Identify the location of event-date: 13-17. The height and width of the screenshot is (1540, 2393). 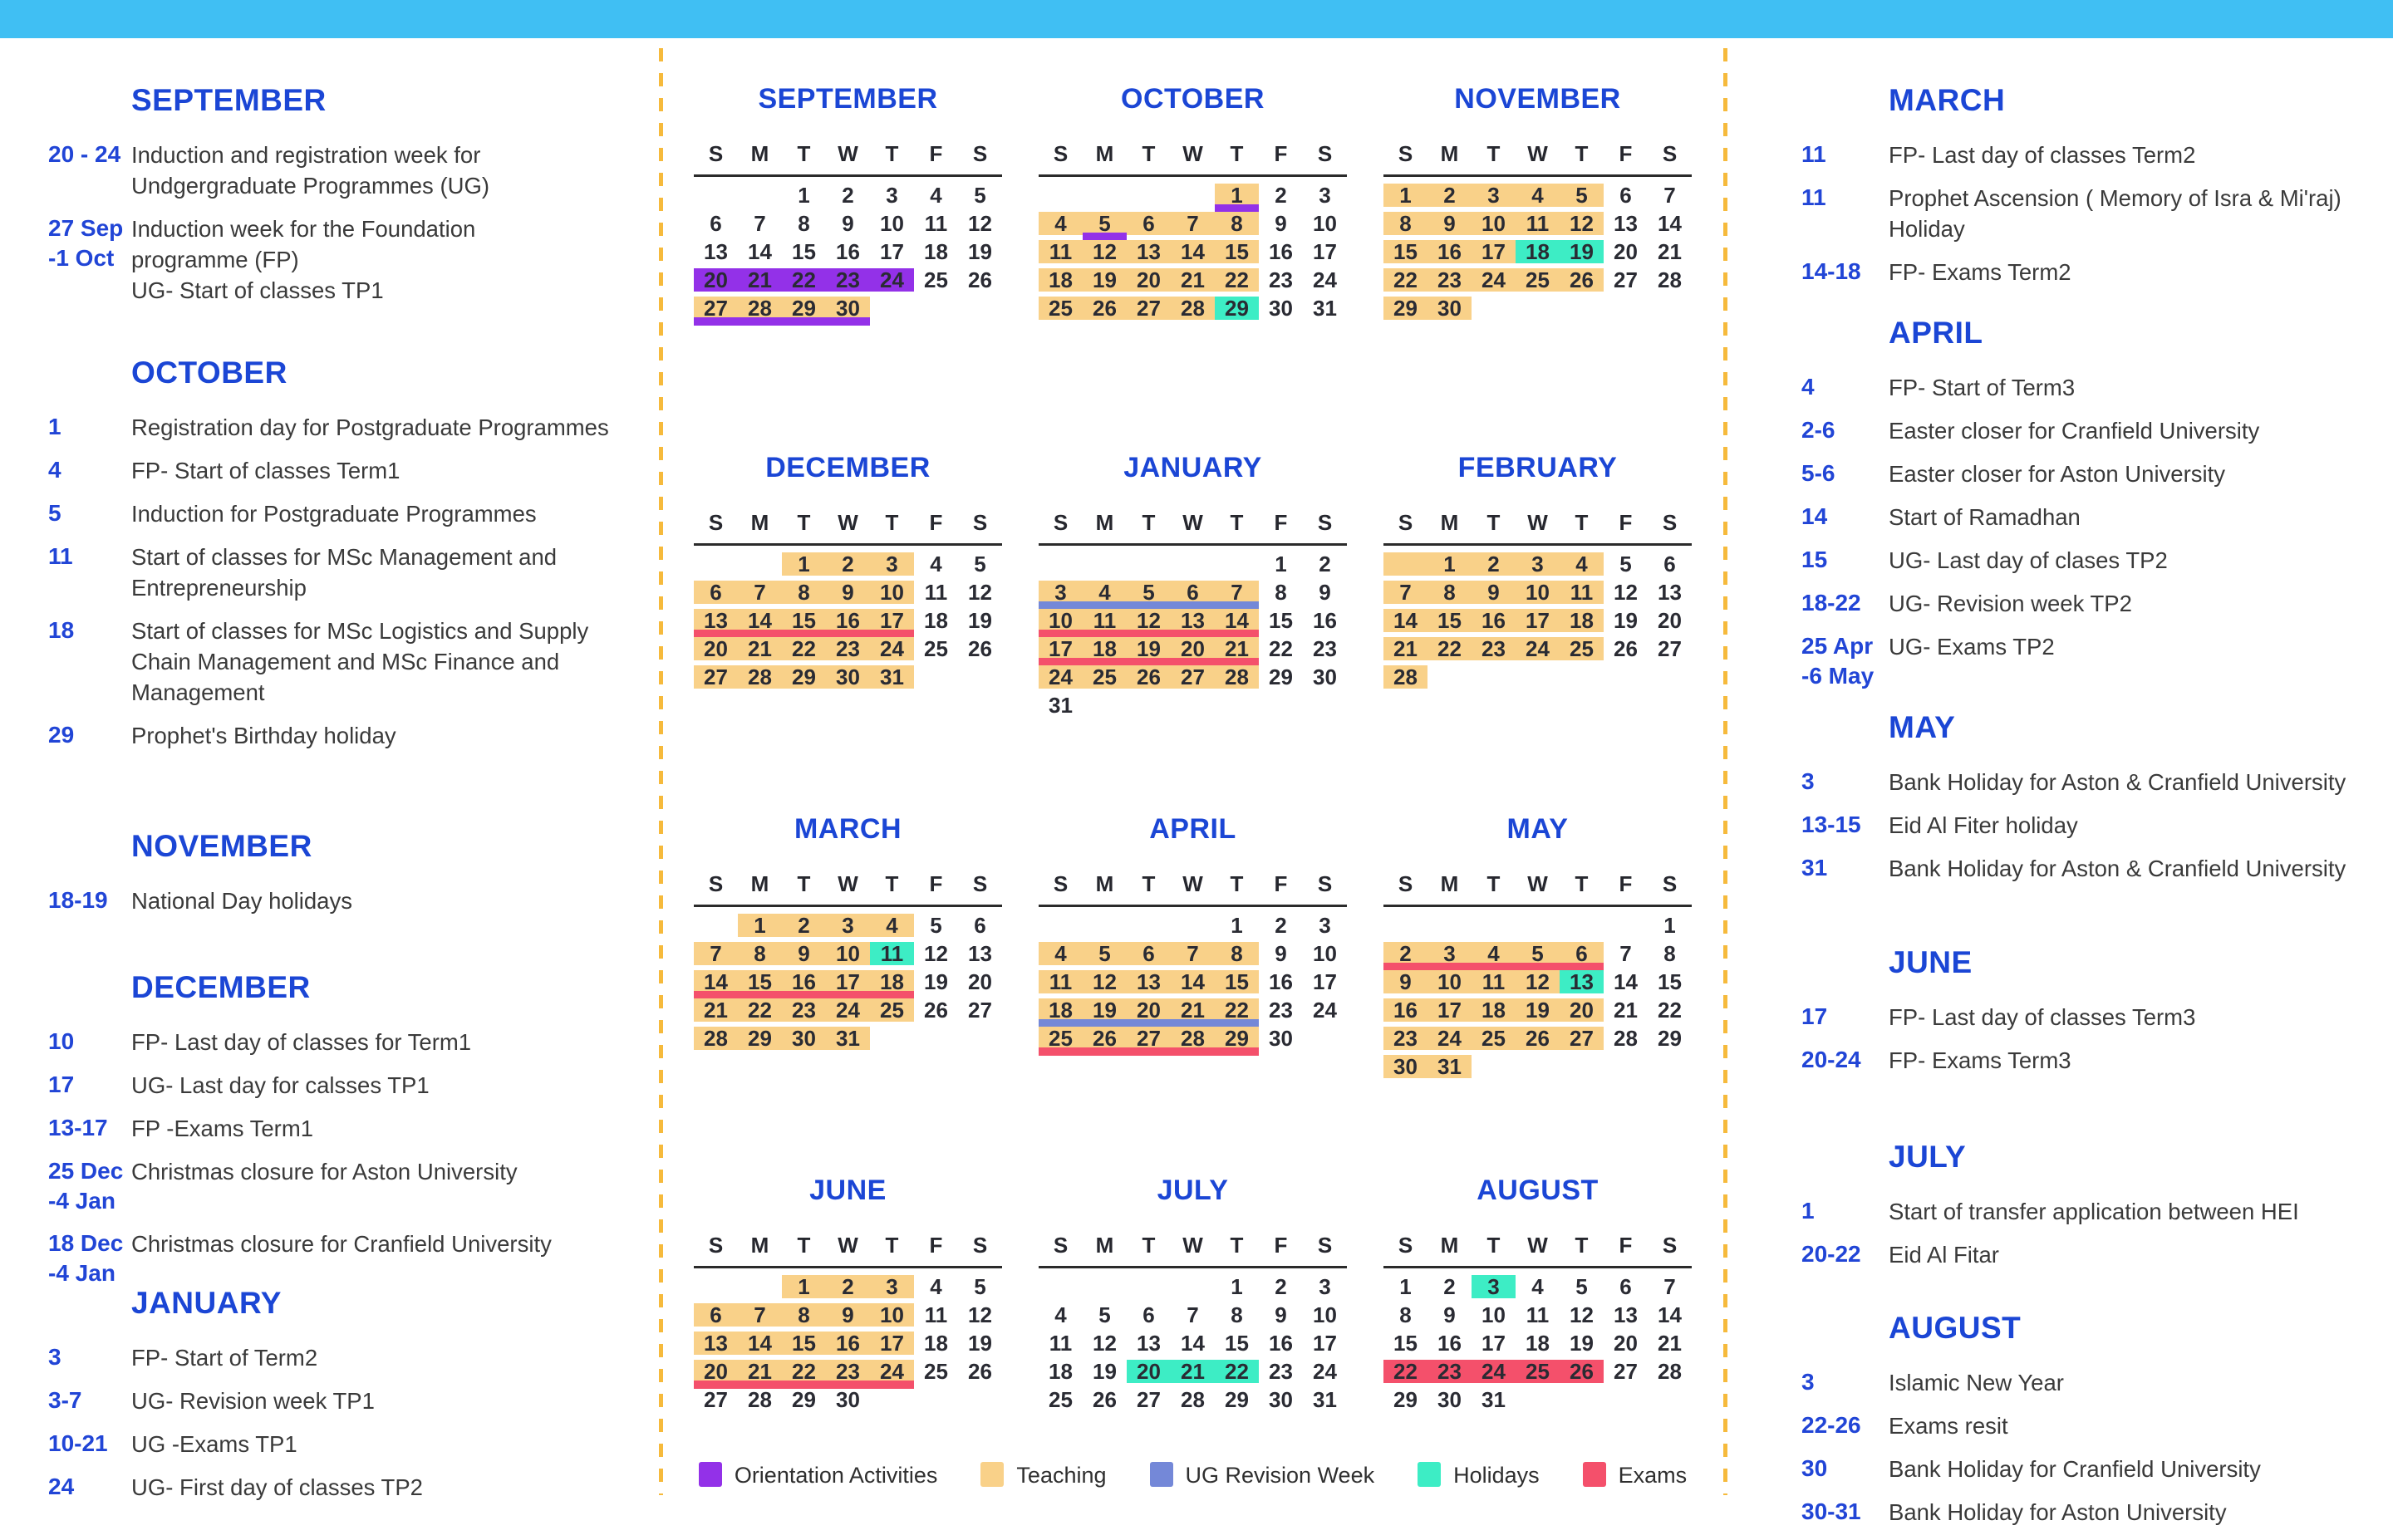
(78, 1127).